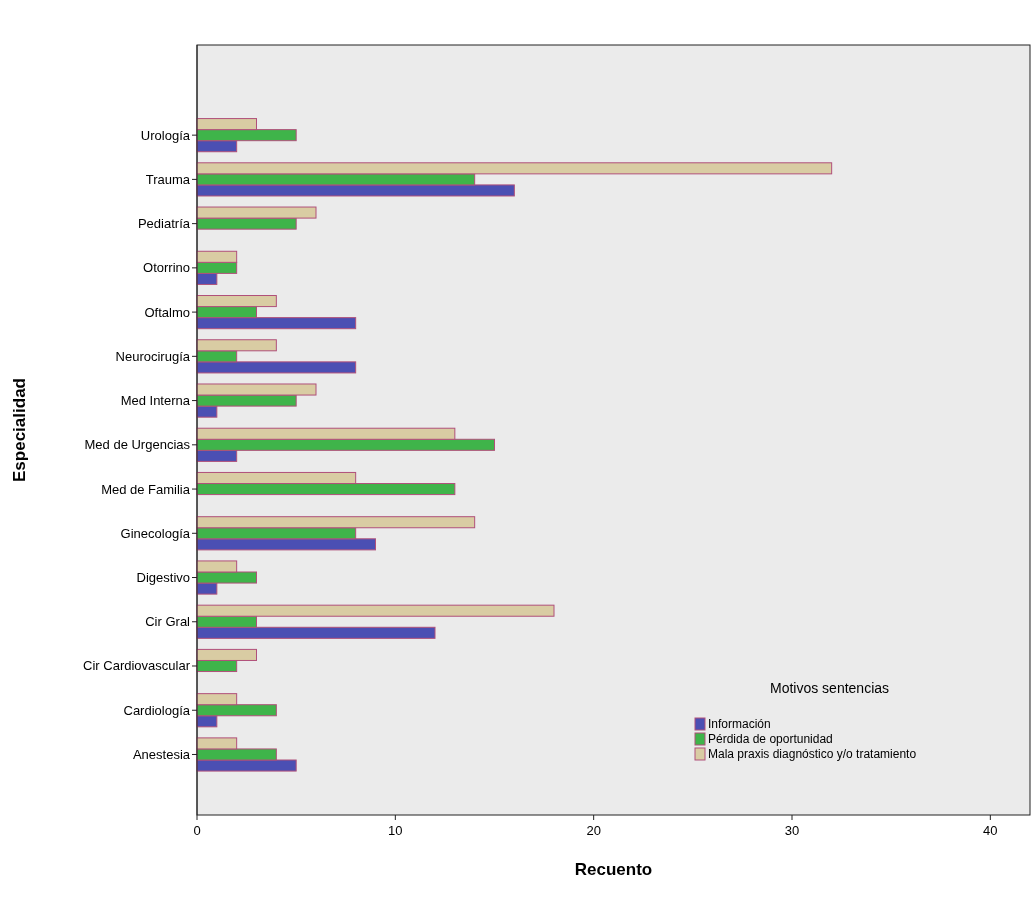 This screenshot has width=1031, height=912. I want to click on y-tick-label: Med de Urgencias, so click(137, 445).